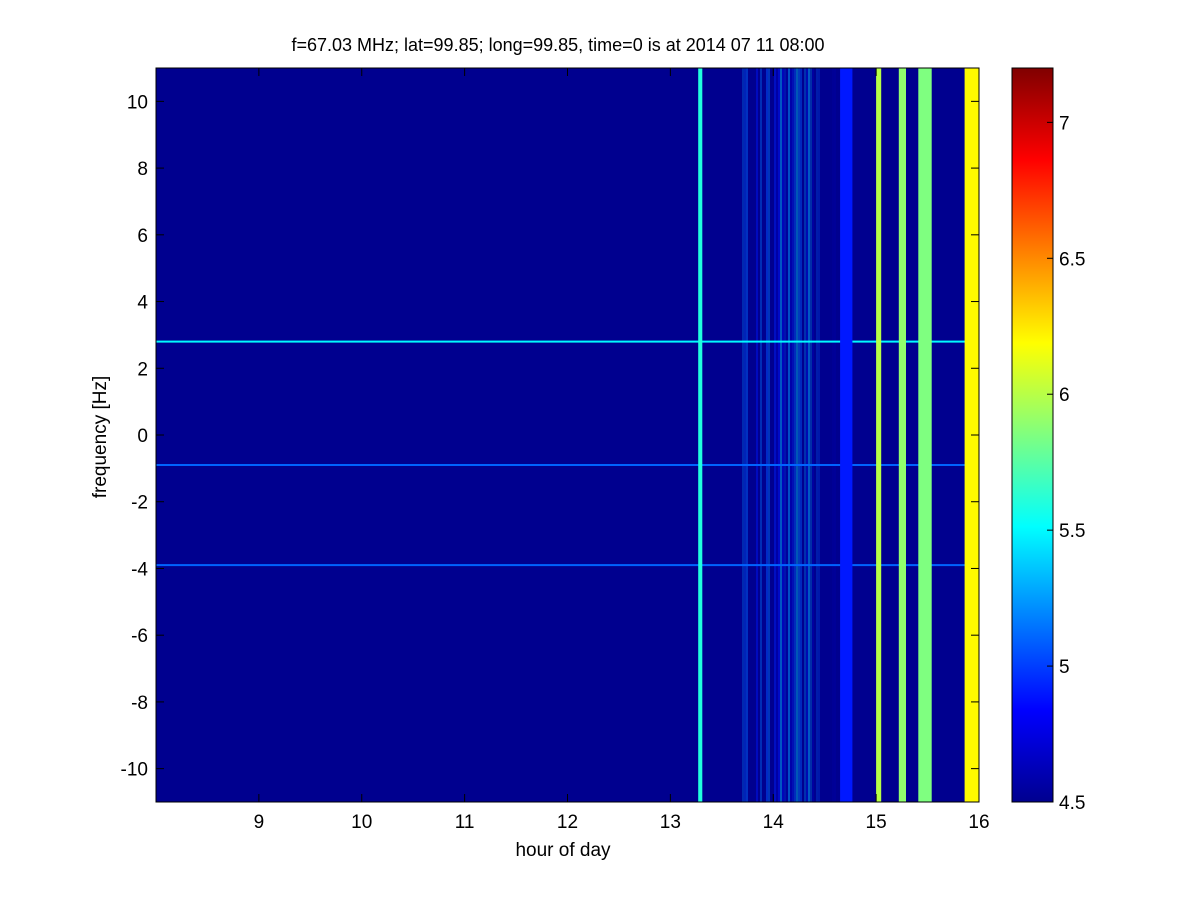 This screenshot has width=1201, height=901. What do you see at coordinates (259, 822) in the screenshot?
I see `x-tick-label: 9` at bounding box center [259, 822].